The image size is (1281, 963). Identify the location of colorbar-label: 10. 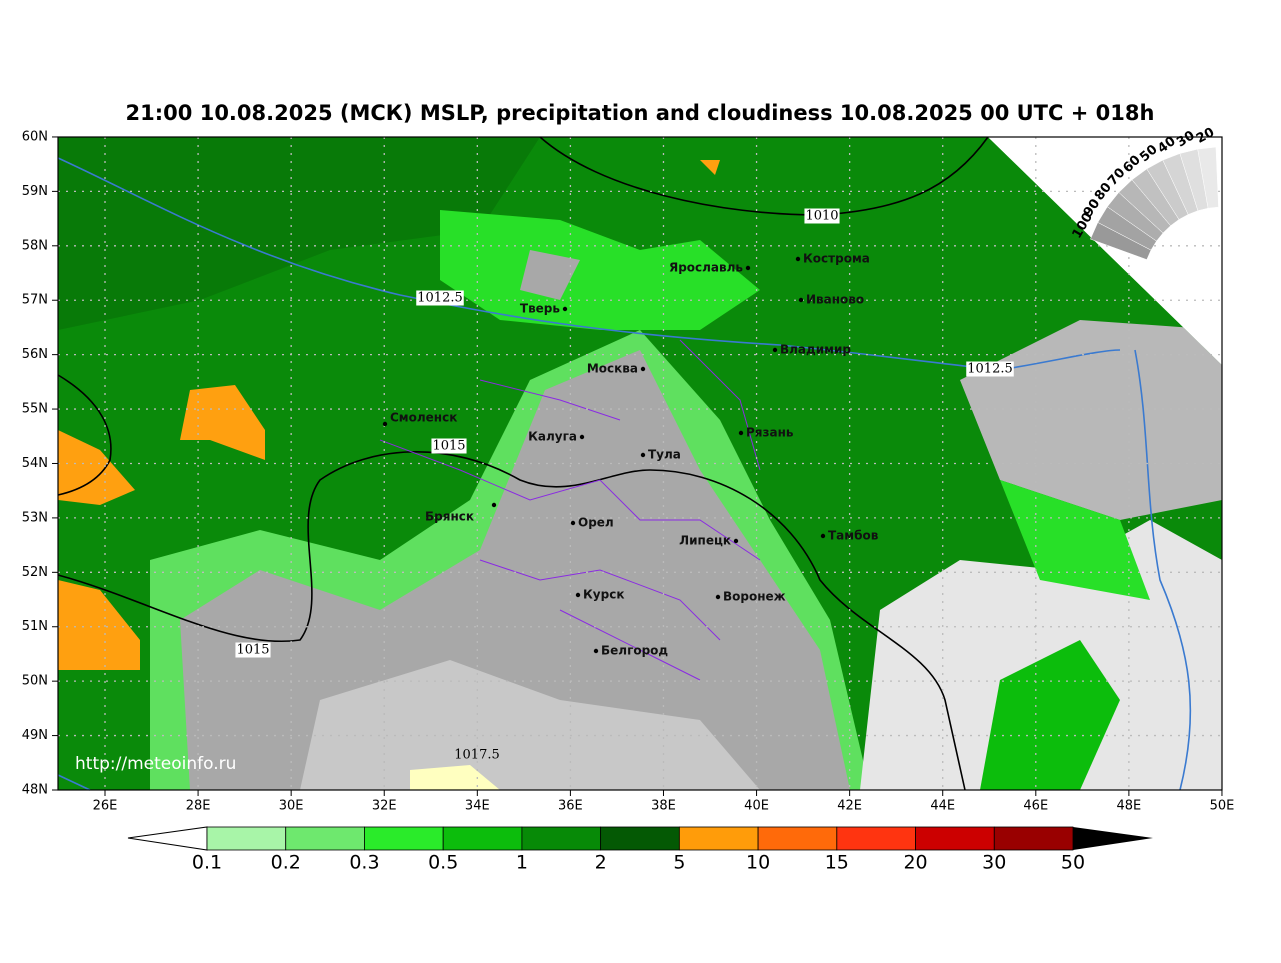
(758, 863).